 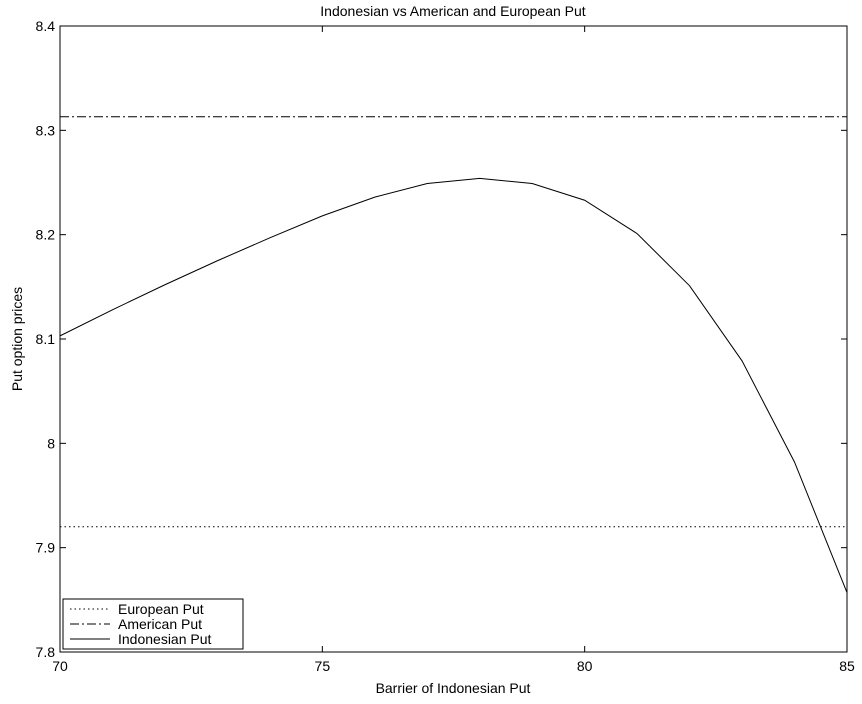 What do you see at coordinates (46, 130) in the screenshot?
I see `y-tick-label: 8.3` at bounding box center [46, 130].